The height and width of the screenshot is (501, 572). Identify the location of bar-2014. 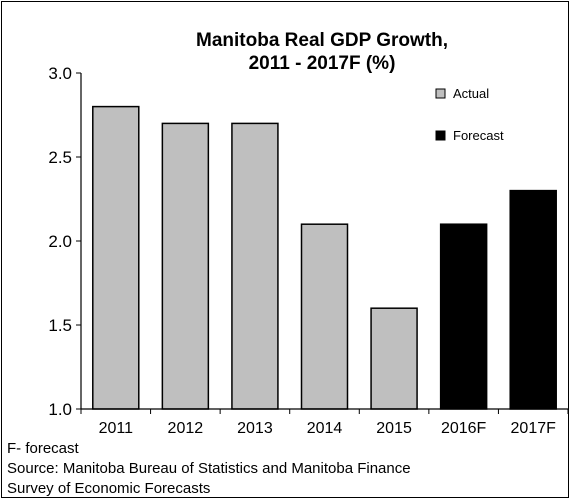
(324, 316).